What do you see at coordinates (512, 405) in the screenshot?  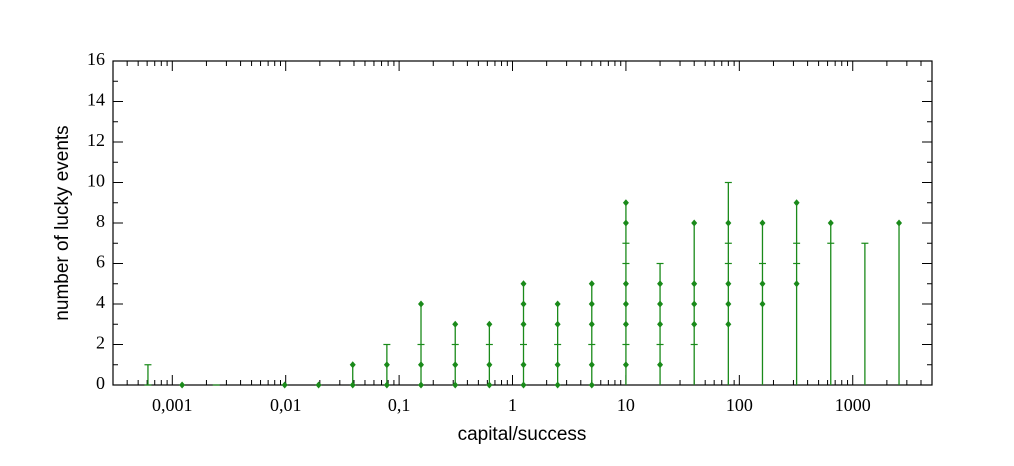 I see `x-tick-label: 1` at bounding box center [512, 405].